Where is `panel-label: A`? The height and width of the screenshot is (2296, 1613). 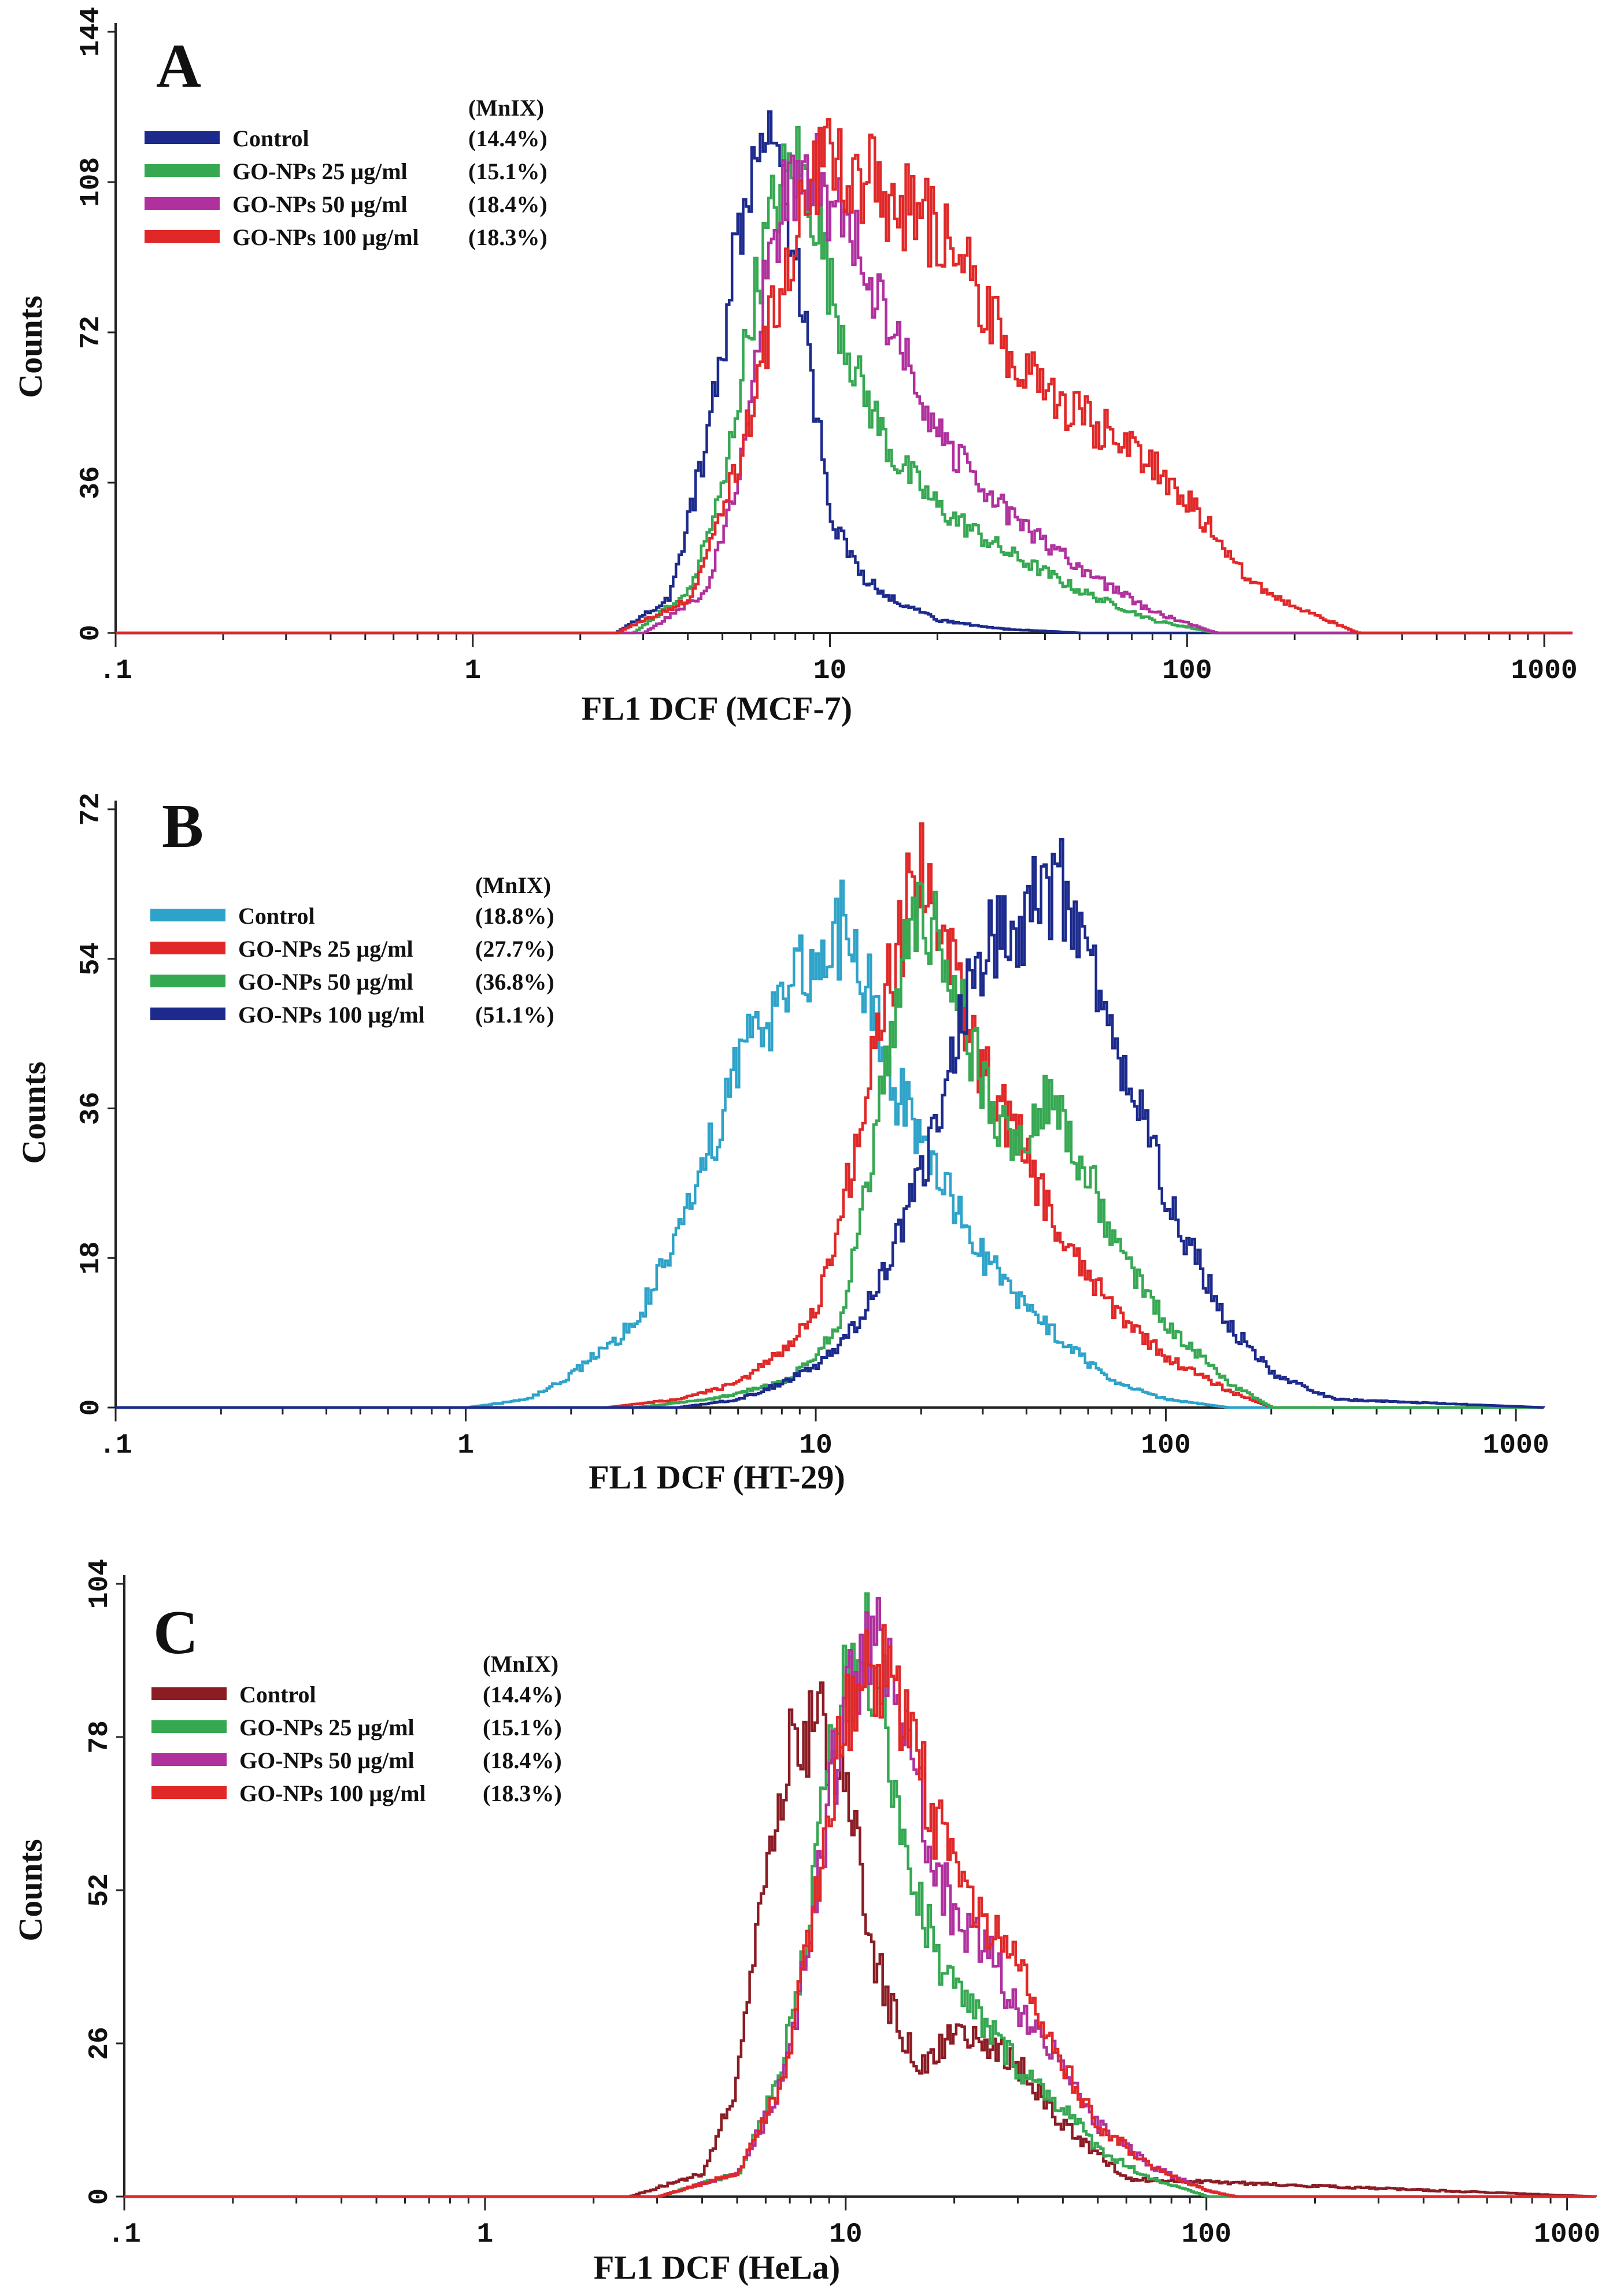
panel-label: A is located at coordinates (178, 66).